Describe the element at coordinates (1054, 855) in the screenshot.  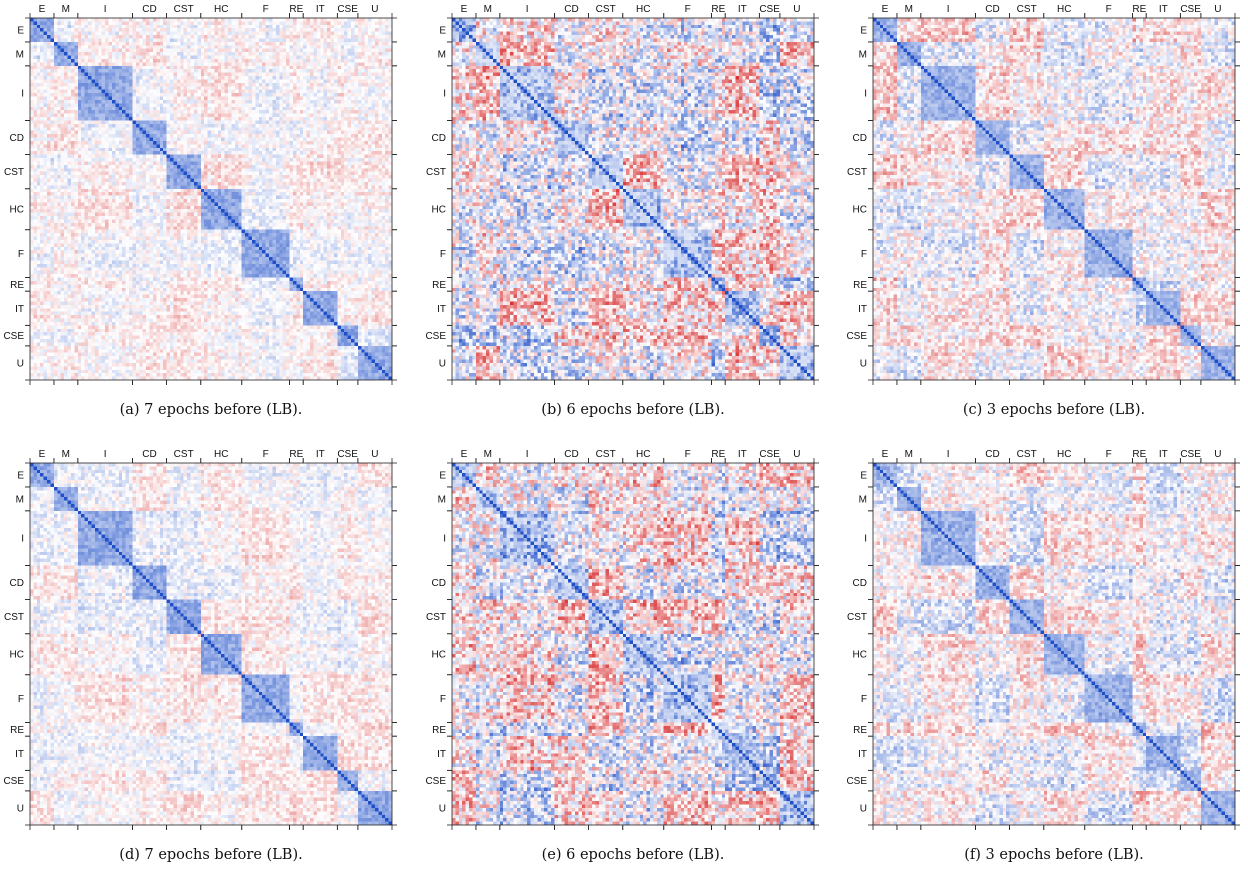
I see `panel-caption: (f) 3 epochs before (LB).` at that location.